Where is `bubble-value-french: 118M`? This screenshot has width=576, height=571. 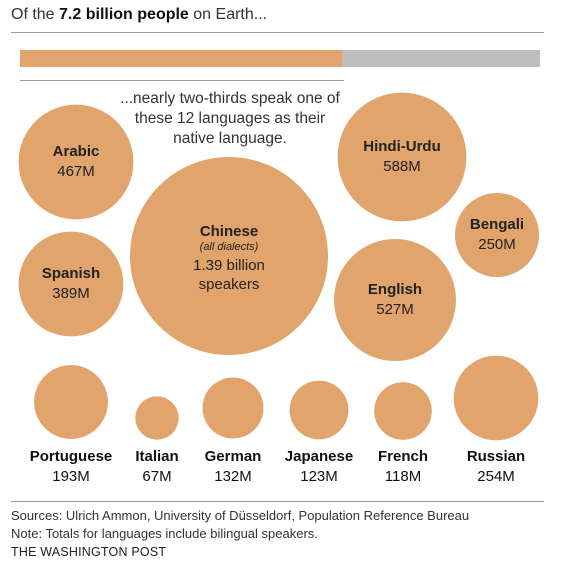
bubble-value-french: 118M is located at coordinates (403, 476).